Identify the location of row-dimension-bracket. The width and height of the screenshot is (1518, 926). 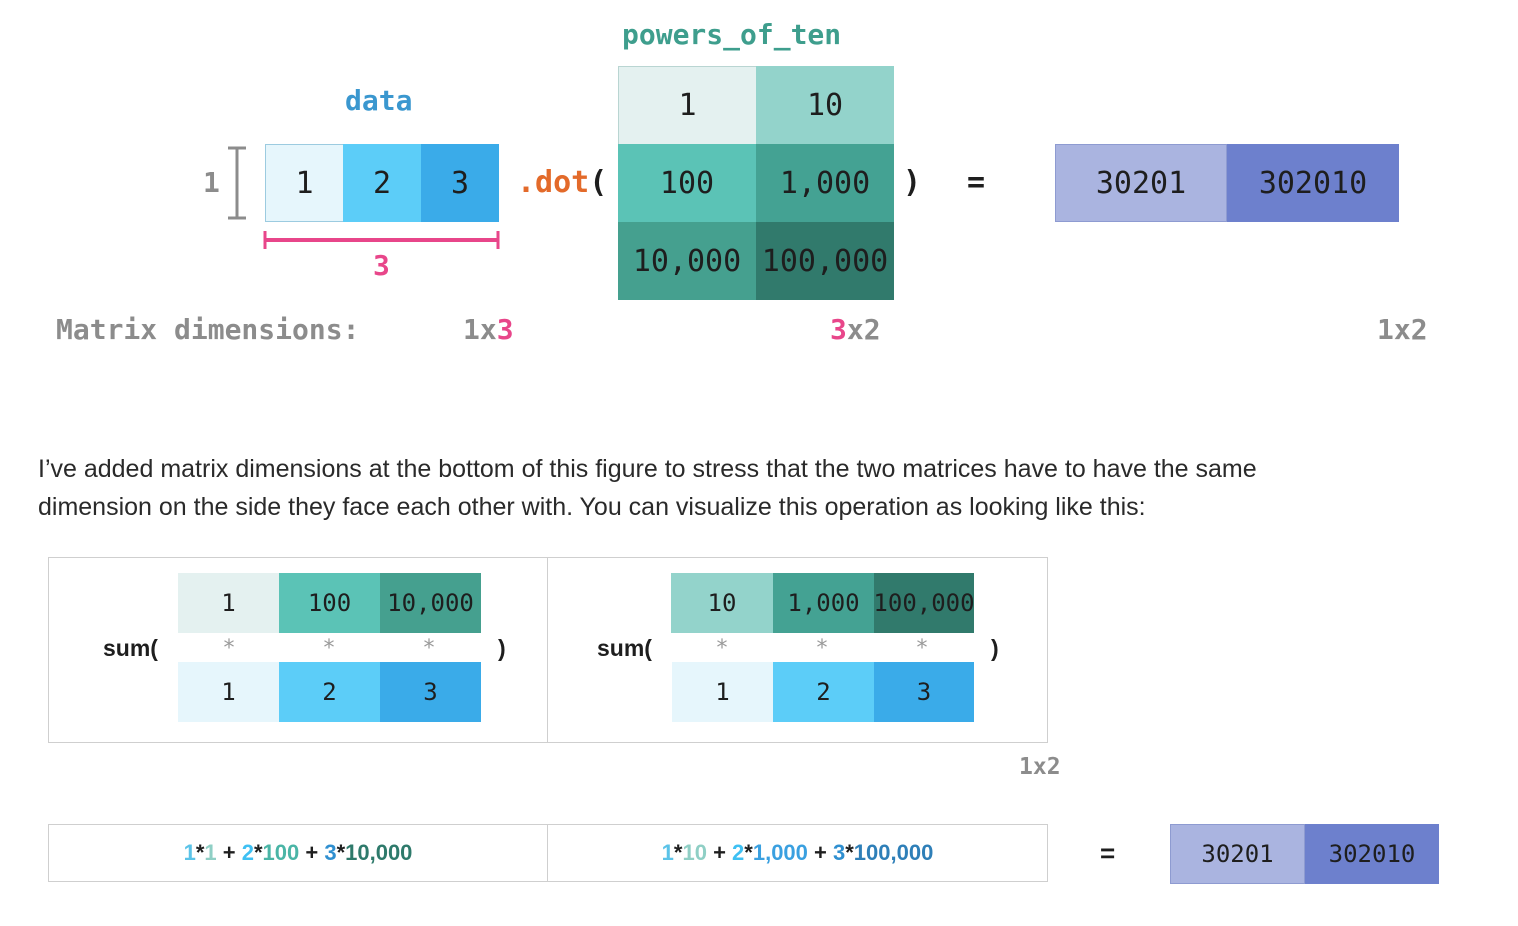
(237, 183).